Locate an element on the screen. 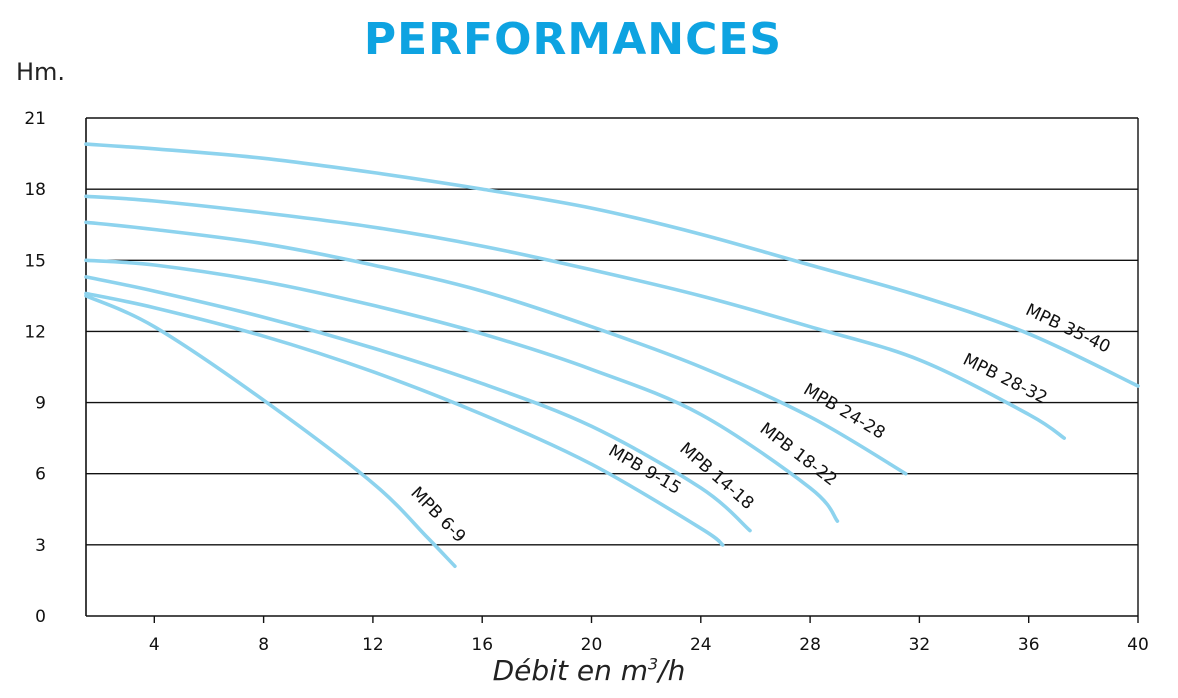 Image resolution: width=1178 pixels, height=698 pixels. x-tick-label: 12 is located at coordinates (373, 645).